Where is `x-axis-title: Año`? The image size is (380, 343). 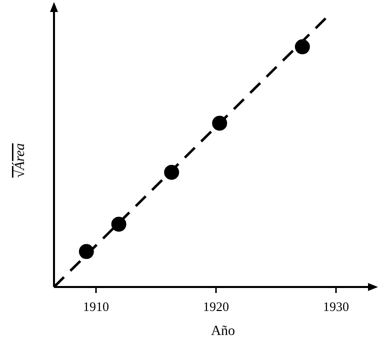
x-axis-title: Año is located at coordinates (223, 331).